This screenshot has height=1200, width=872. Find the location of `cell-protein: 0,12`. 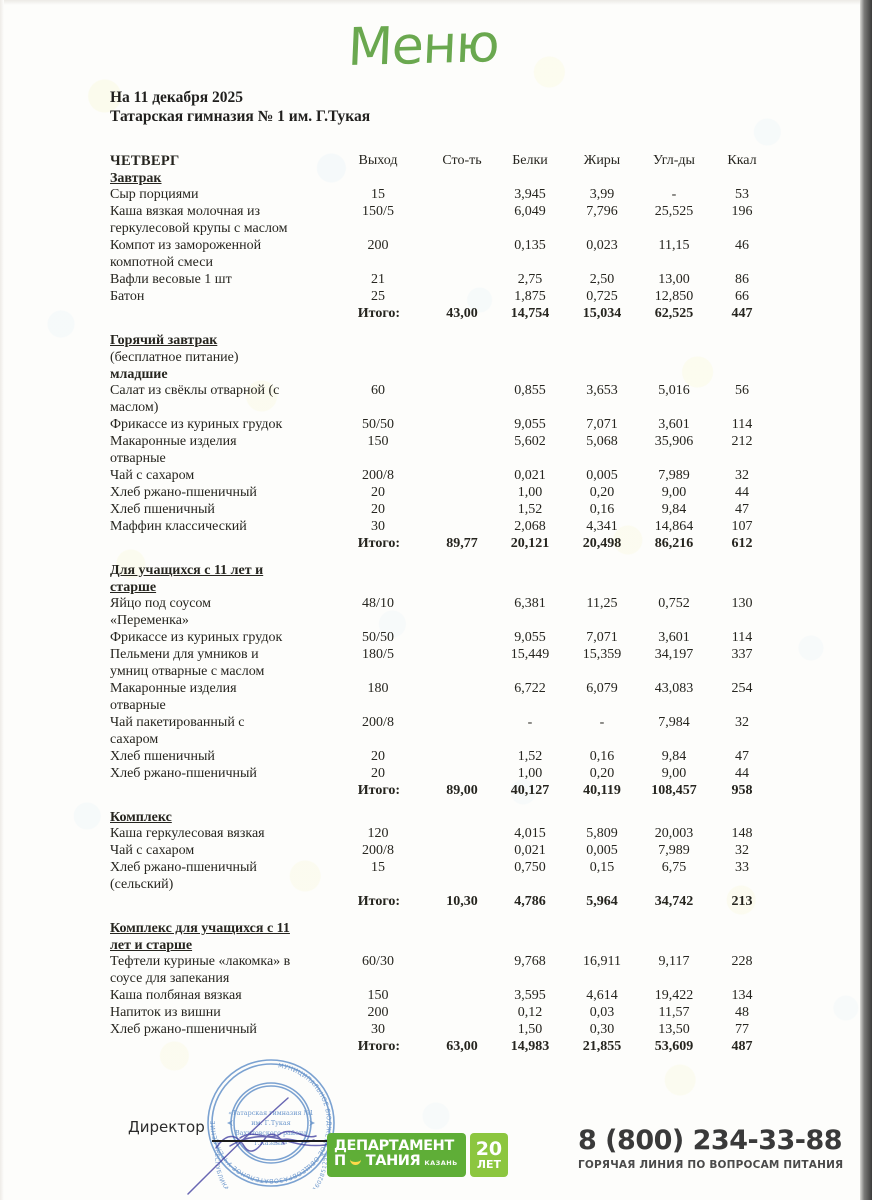

cell-protein: 0,12 is located at coordinates (530, 1012).